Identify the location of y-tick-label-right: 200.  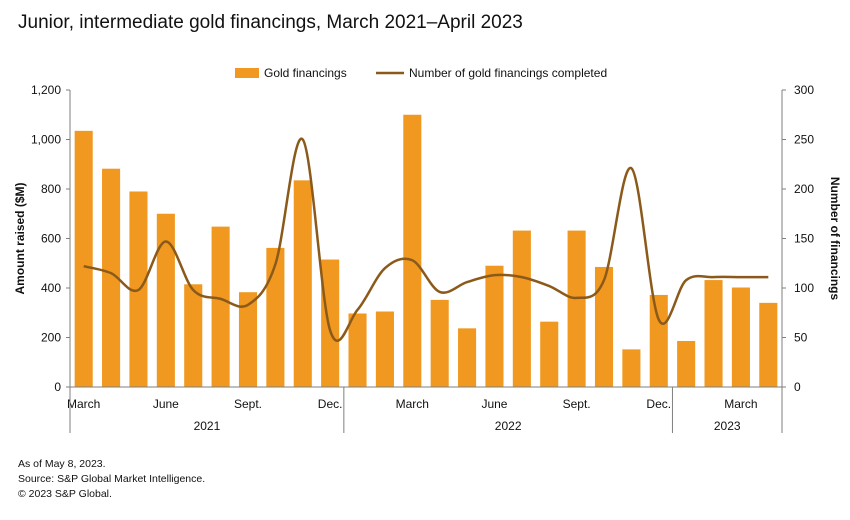
(804, 189).